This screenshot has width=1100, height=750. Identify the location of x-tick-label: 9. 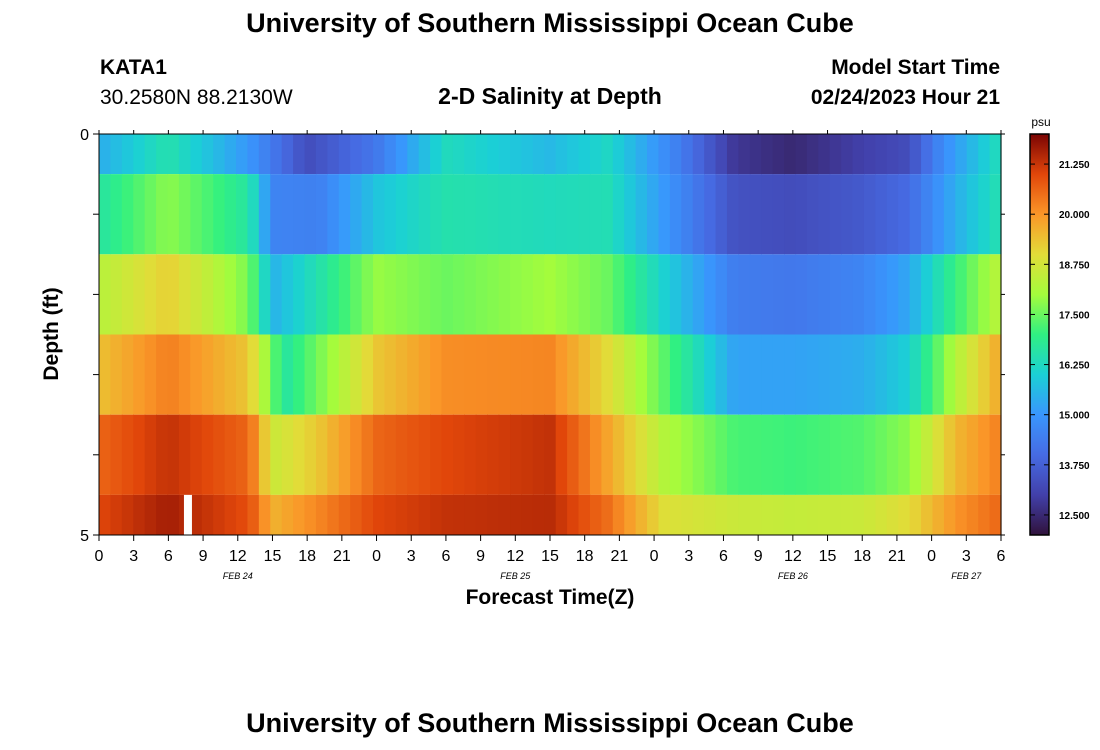
(203, 556).